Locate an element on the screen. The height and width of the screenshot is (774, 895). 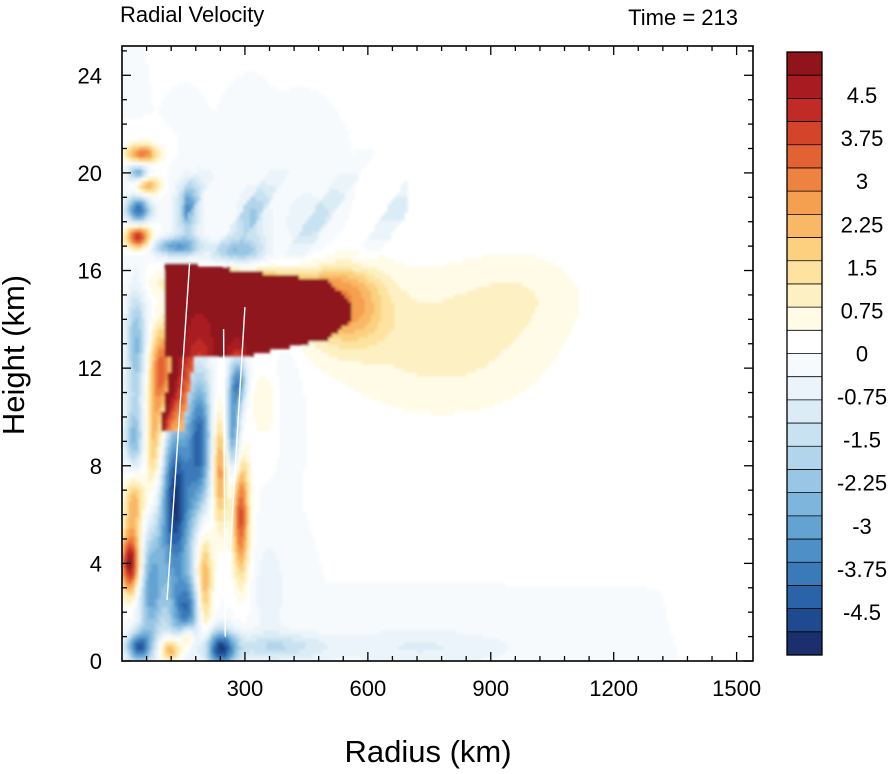
colorbar-tick-label: -4.5 is located at coordinates (862, 612).